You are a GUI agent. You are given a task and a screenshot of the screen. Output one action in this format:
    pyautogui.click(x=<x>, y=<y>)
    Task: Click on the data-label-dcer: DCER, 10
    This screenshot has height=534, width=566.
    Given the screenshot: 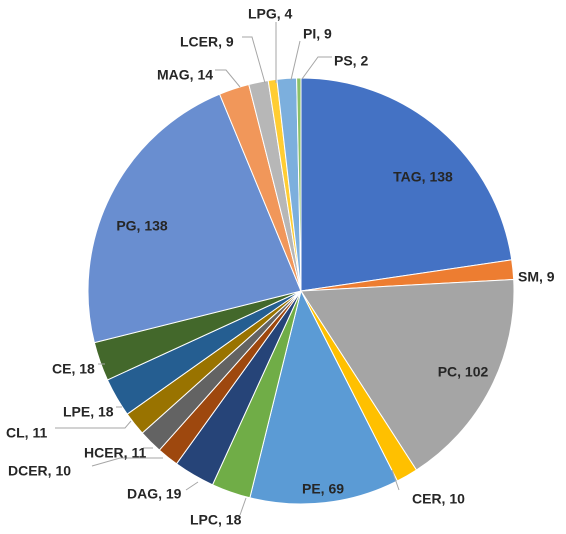 What is the action you would take?
    pyautogui.click(x=39, y=471)
    